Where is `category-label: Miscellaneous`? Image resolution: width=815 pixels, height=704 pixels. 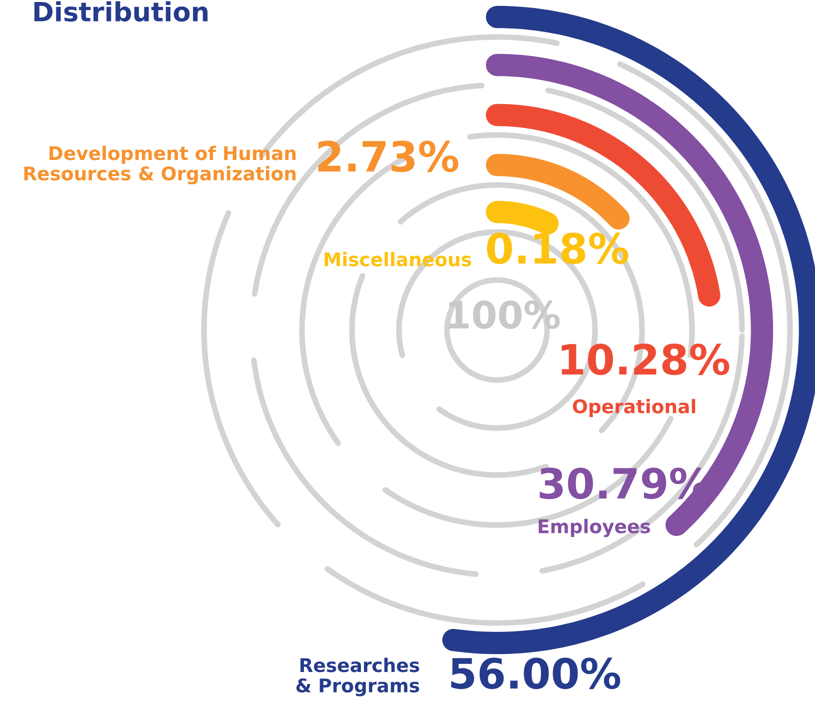 category-label: Miscellaneous is located at coordinates (398, 259).